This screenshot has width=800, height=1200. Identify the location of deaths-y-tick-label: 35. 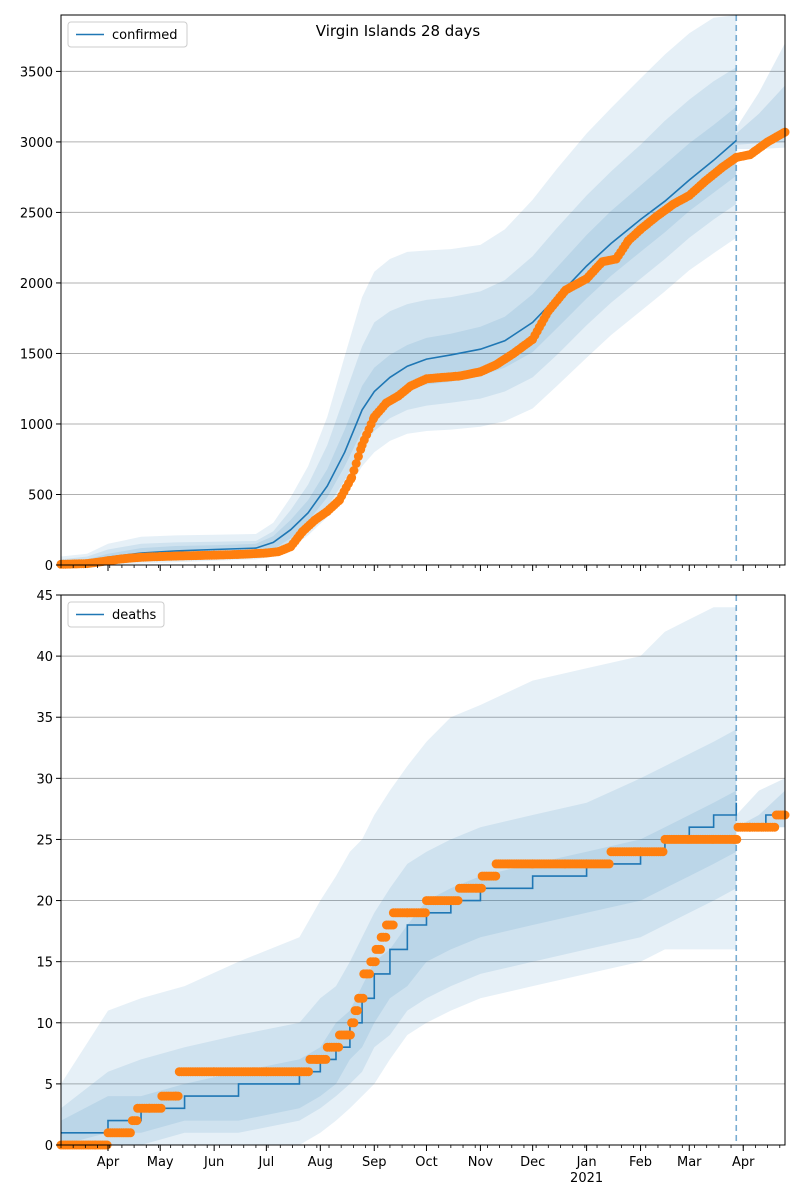
(44, 718).